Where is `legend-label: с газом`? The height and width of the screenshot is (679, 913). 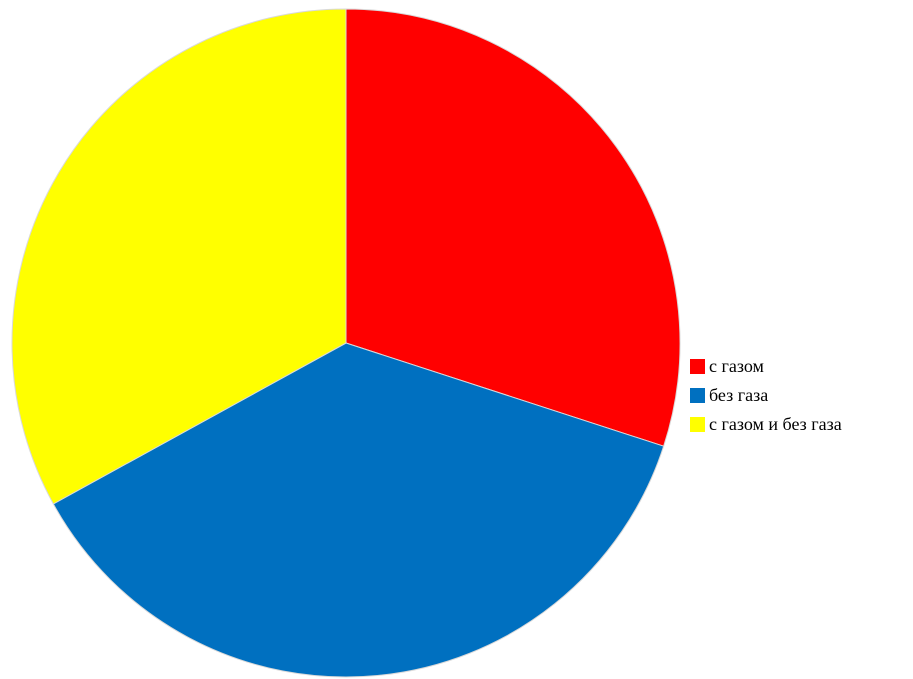
legend-label: с газом is located at coordinates (736, 366).